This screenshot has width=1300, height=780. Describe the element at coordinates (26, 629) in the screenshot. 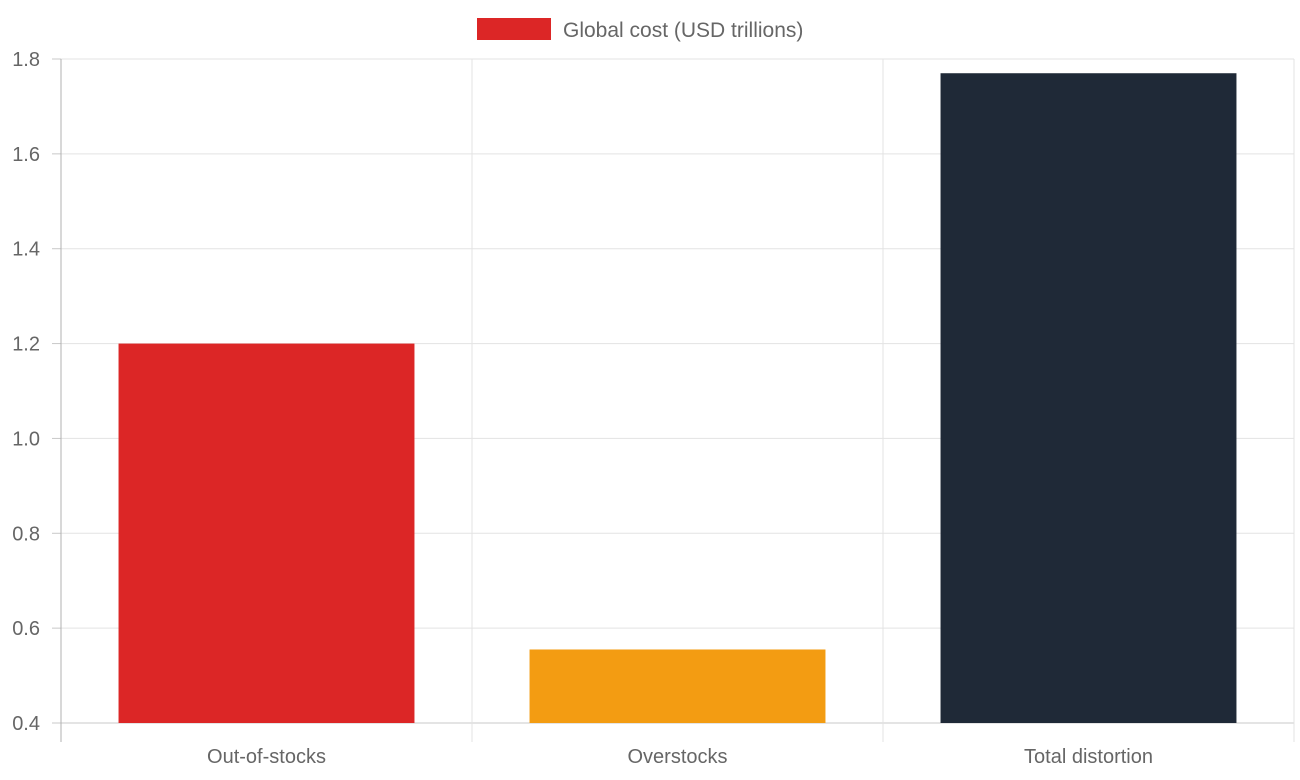

I see `y-tick-label: 0.6` at that location.